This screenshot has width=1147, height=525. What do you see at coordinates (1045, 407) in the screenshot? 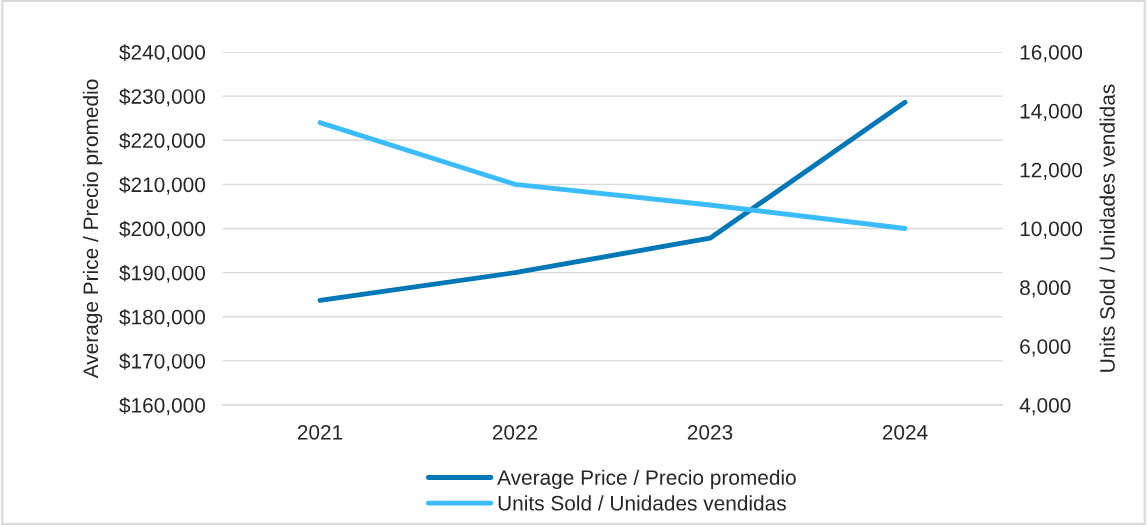
I see `y2-tick-label: 4,000` at bounding box center [1045, 407].